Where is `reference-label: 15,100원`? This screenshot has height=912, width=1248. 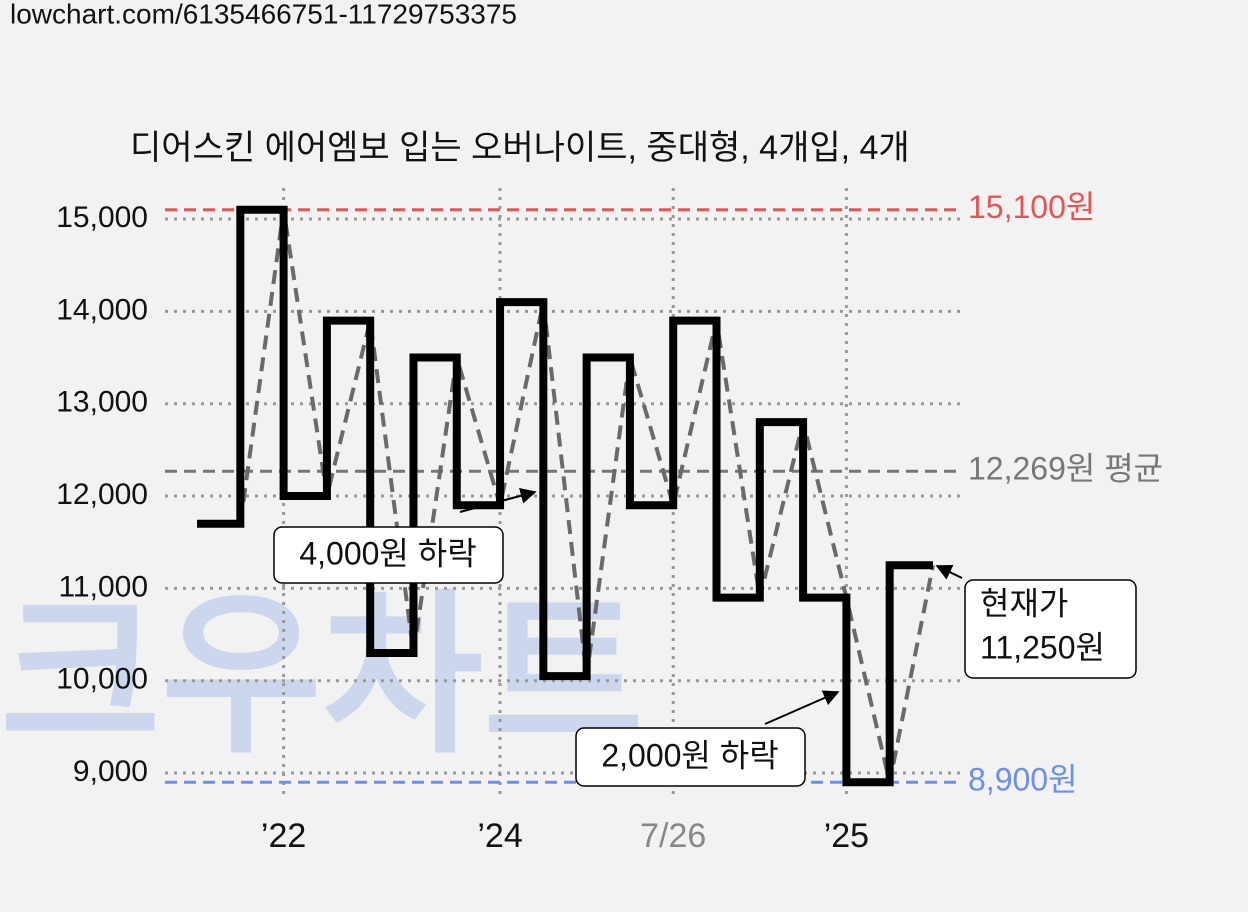
reference-label: 15,100원 is located at coordinates (1031, 207).